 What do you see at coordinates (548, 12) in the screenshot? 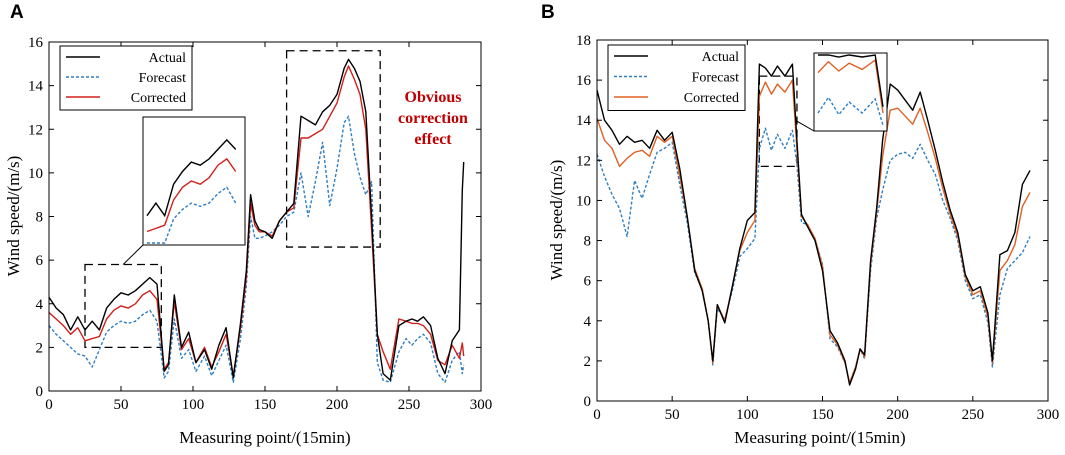
I see `panel-b-letter: B` at bounding box center [548, 12].